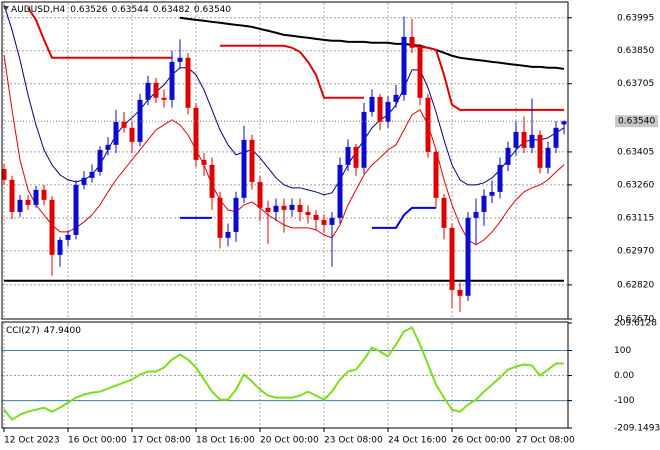  What do you see at coordinates (161, 441) in the screenshot?
I see `x-tick-label: 17 Oct 08:00` at bounding box center [161, 441].